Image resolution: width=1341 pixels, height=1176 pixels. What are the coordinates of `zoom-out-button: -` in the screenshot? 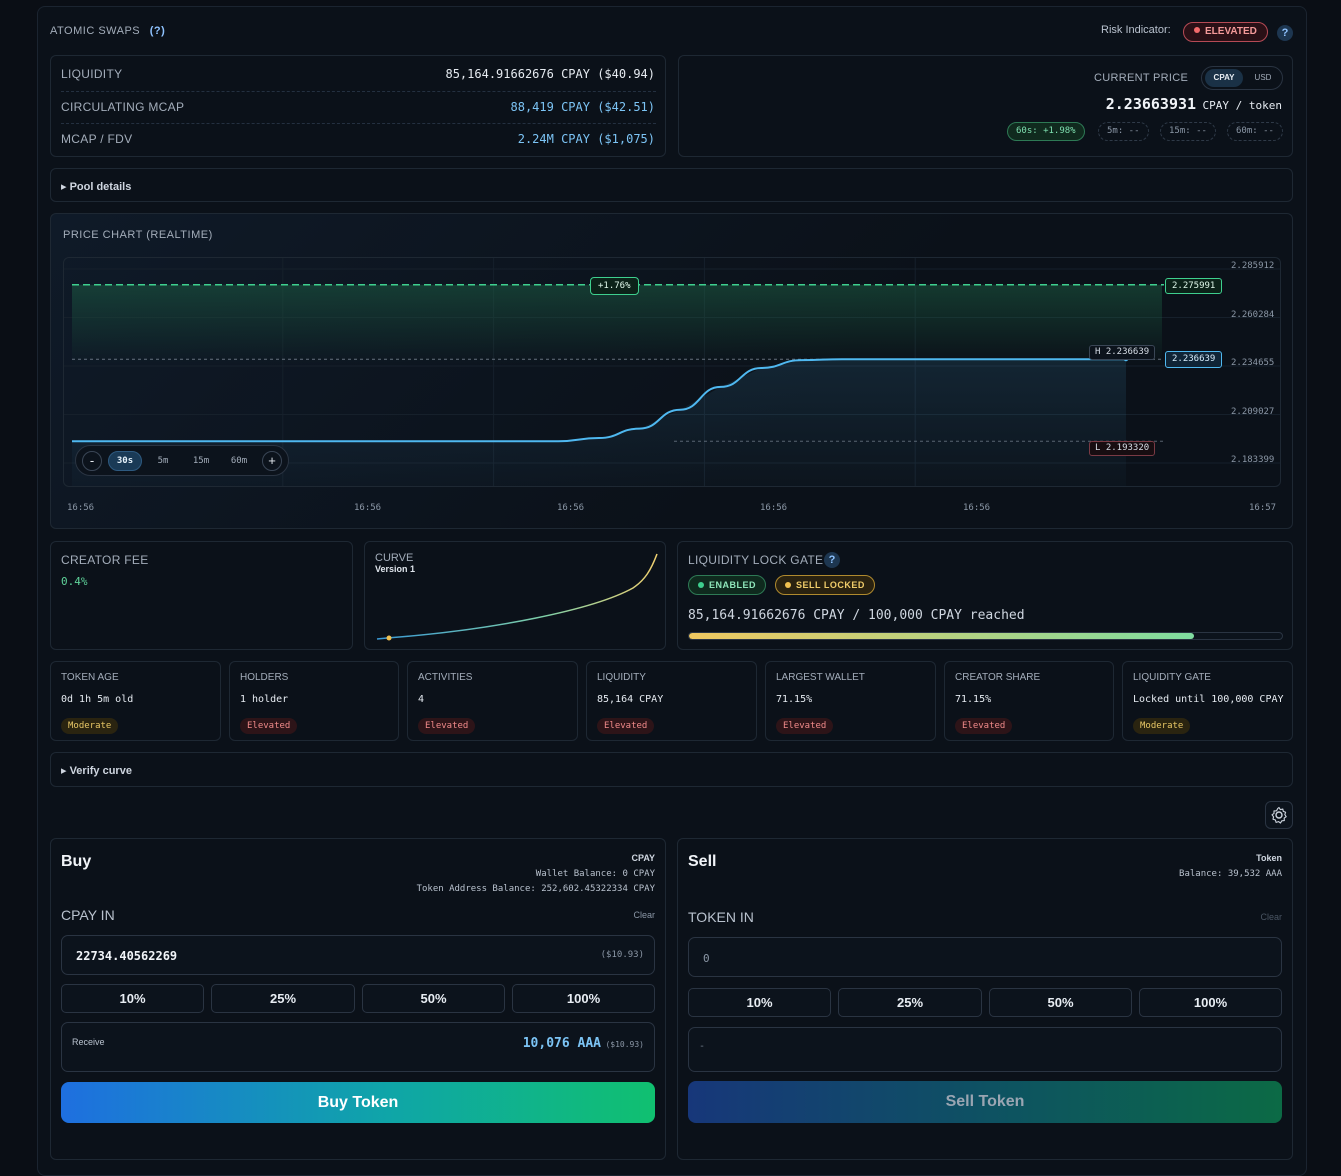 It's located at (92, 461).